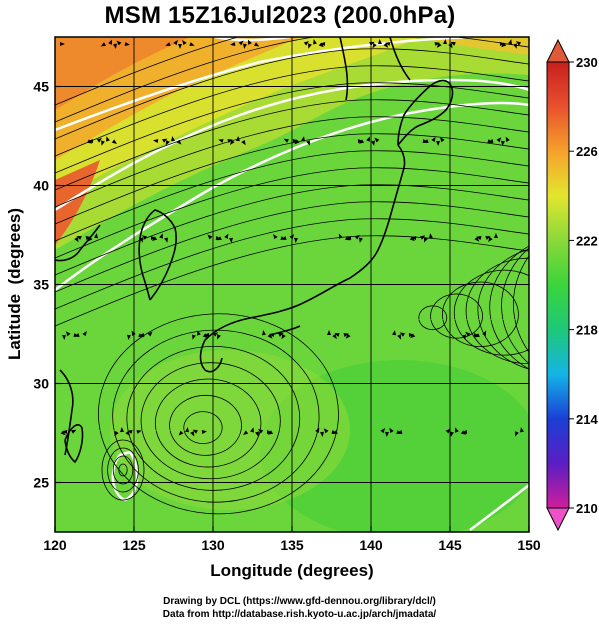 This screenshot has height=625, width=599. I want to click on colorbar-tick-label: 222, so click(587, 240).